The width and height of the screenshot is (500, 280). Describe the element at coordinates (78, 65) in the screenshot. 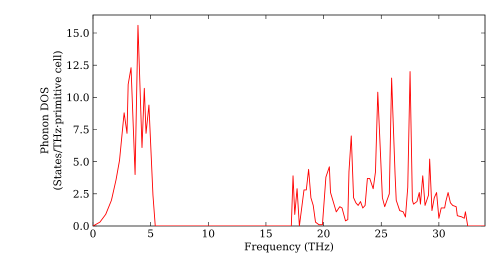

I see `y-tick-label: 12.5` at that location.